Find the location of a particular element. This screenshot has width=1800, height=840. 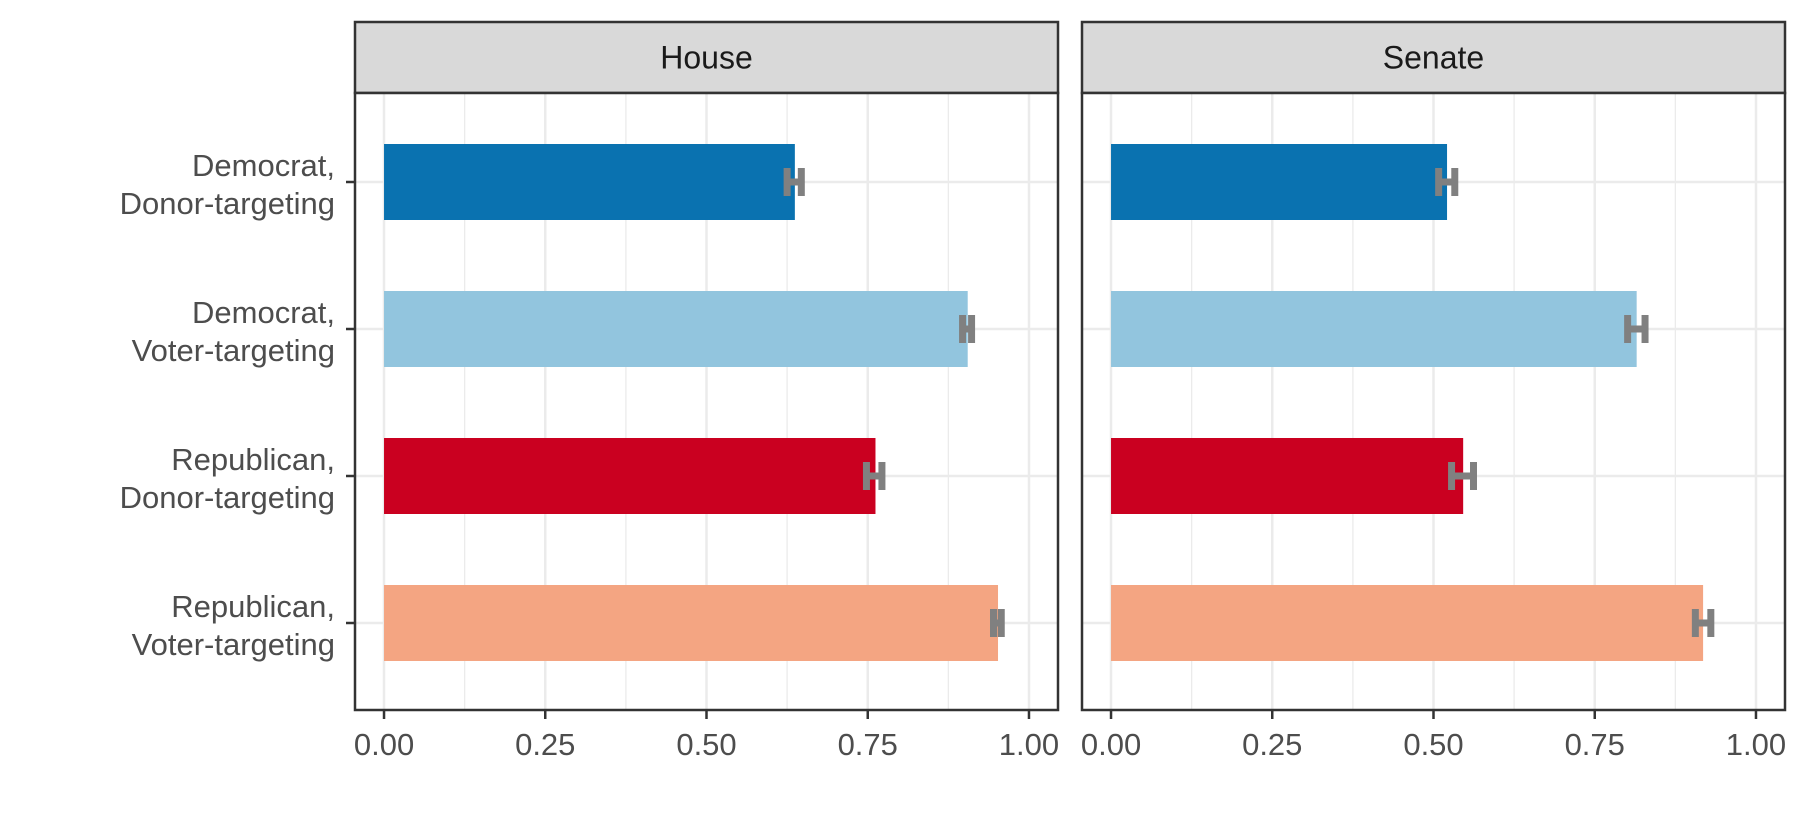

y-tick-label-2: Democrat, Voter-targeting is located at coordinates (233, 331).